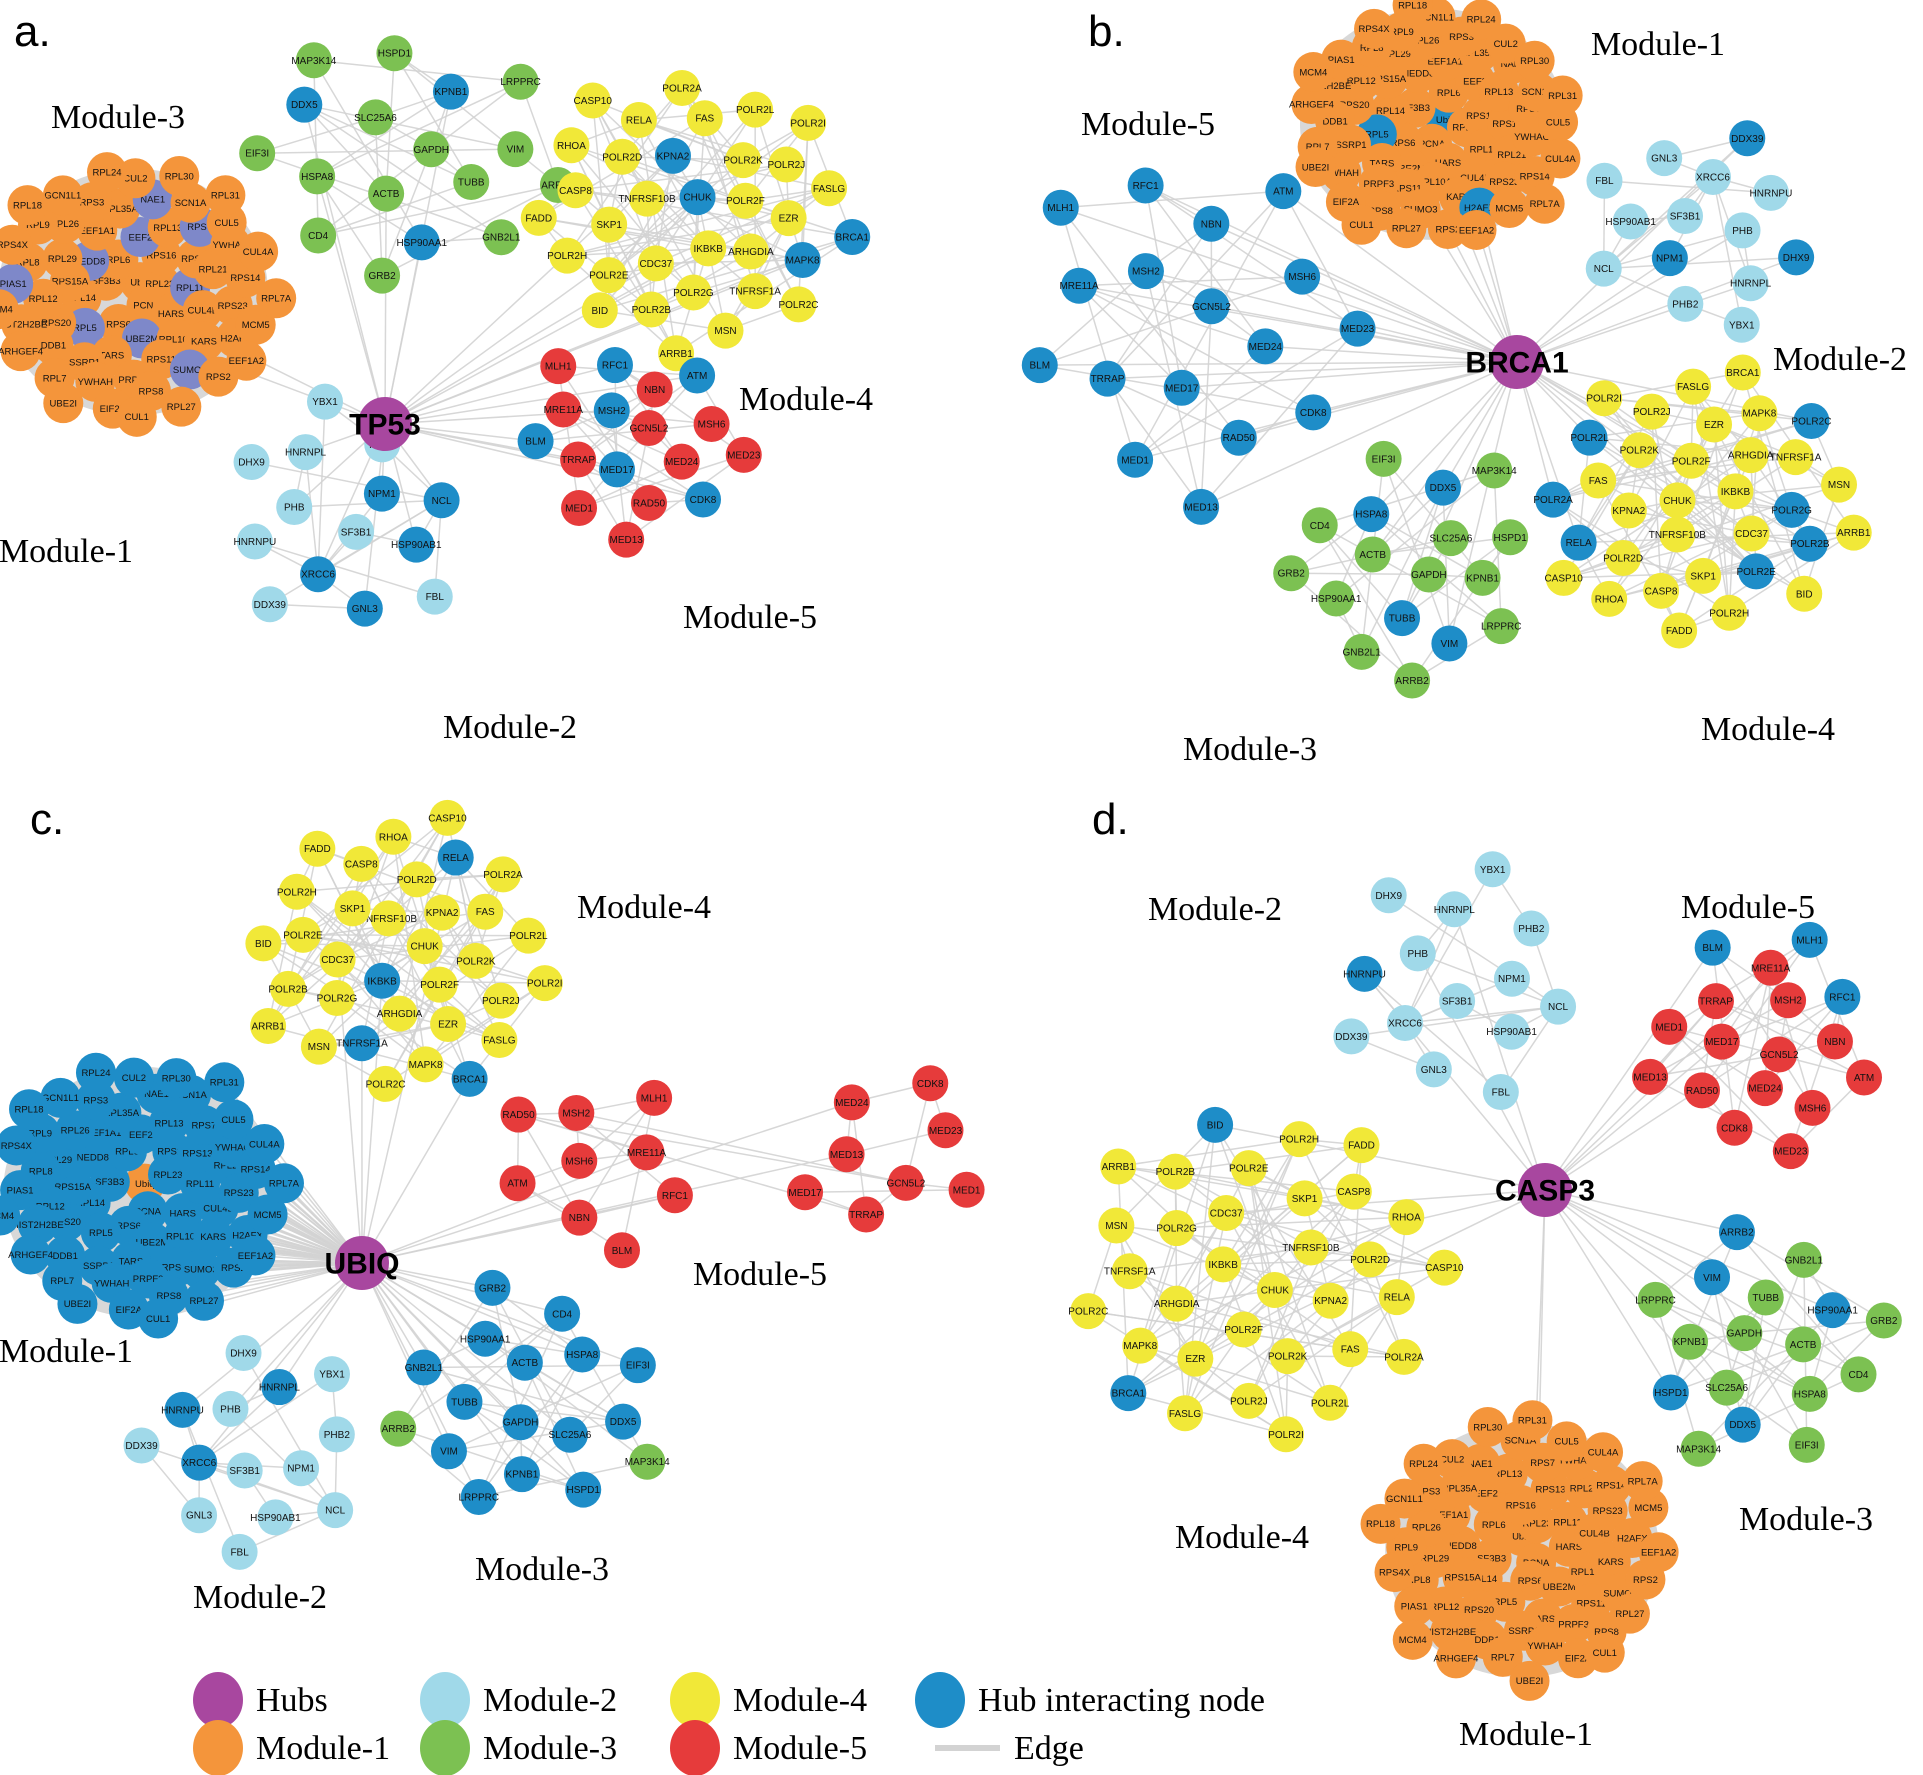 The image size is (1923, 1775). What do you see at coordinates (582, 1354) in the screenshot?
I see `node-HSPA8: HSPA8` at bounding box center [582, 1354].